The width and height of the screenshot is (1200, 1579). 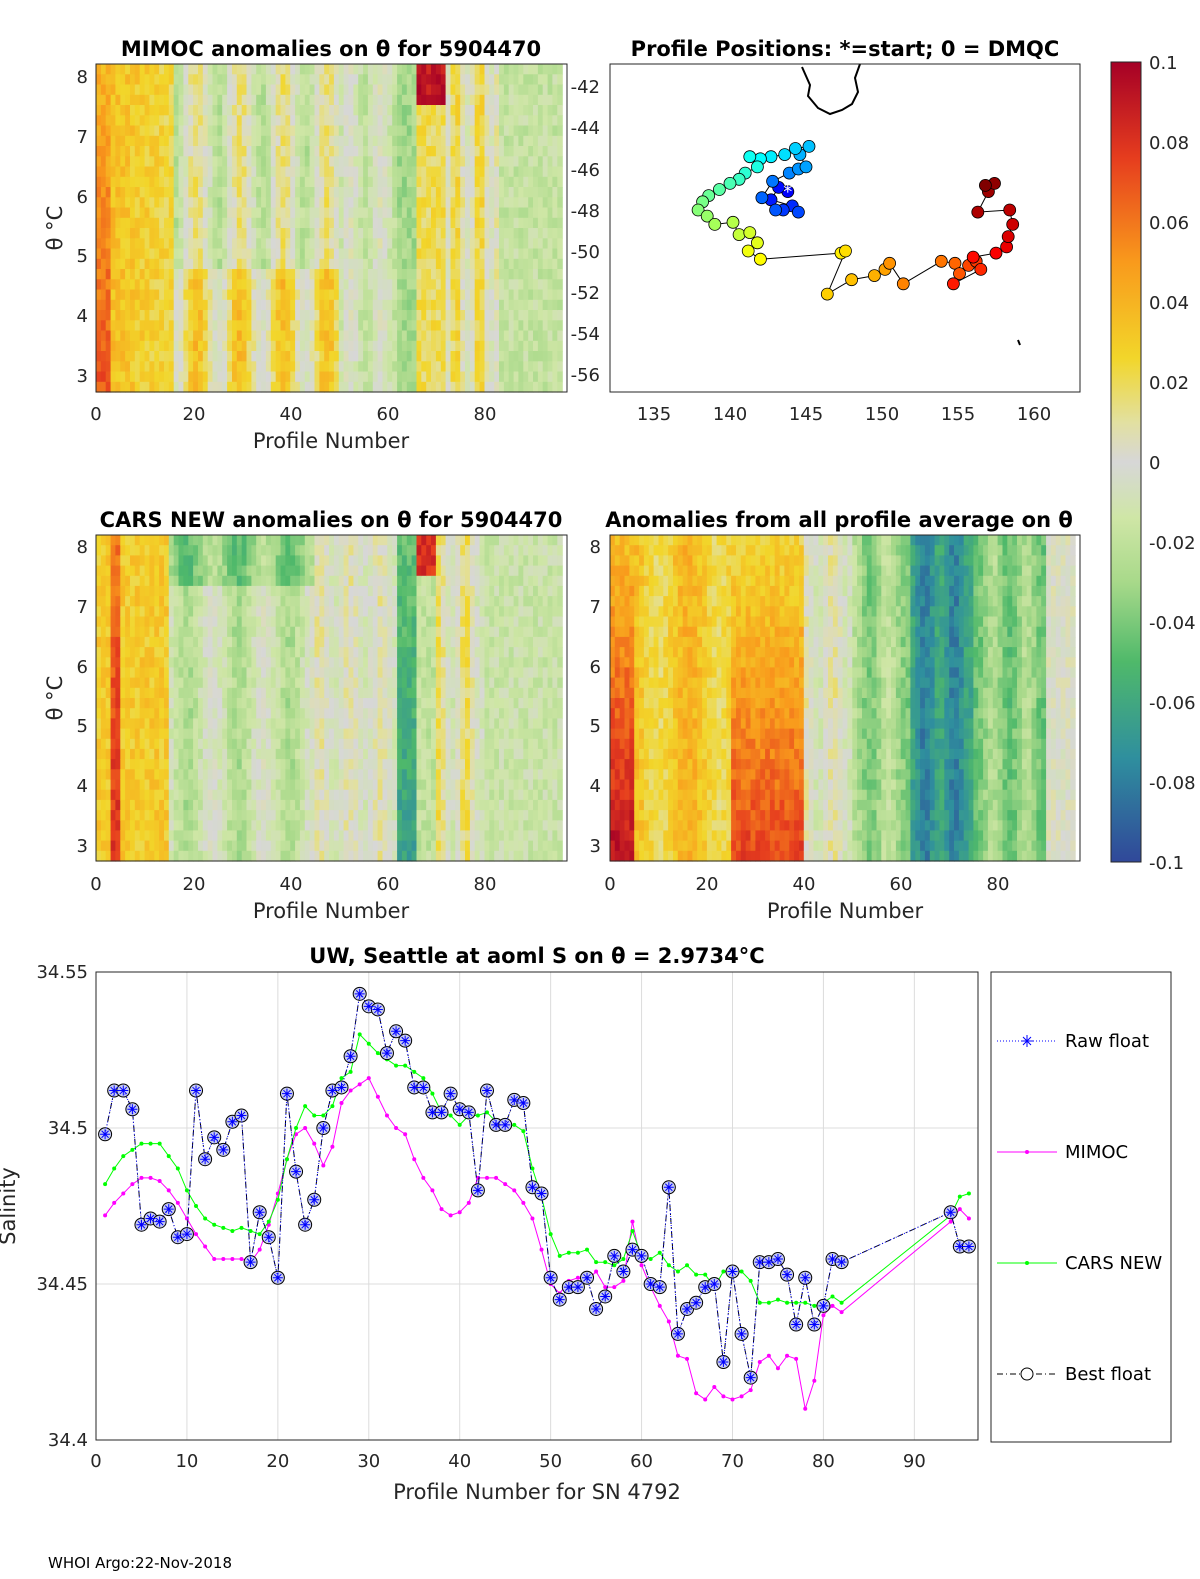 I want to click on coastline-island, so click(x=1019, y=342).